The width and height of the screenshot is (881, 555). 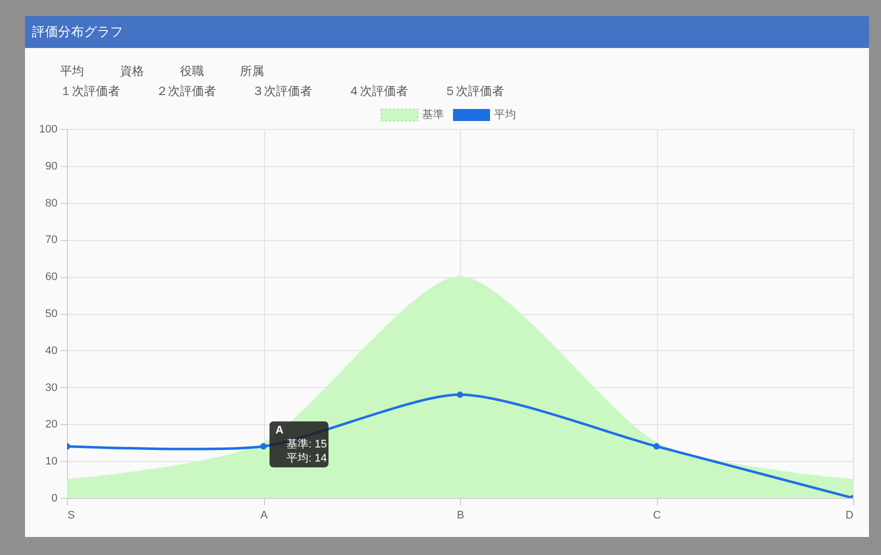 I want to click on y-tick-label: 100, so click(x=48, y=130).